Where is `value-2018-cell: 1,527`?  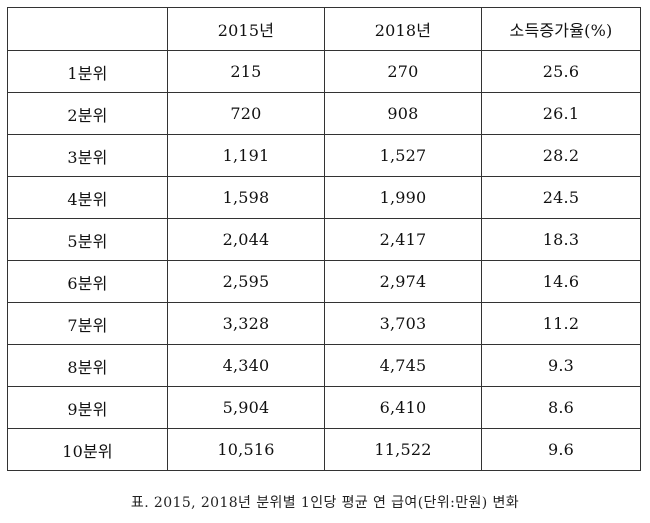
value-2018-cell: 1,527 is located at coordinates (403, 155).